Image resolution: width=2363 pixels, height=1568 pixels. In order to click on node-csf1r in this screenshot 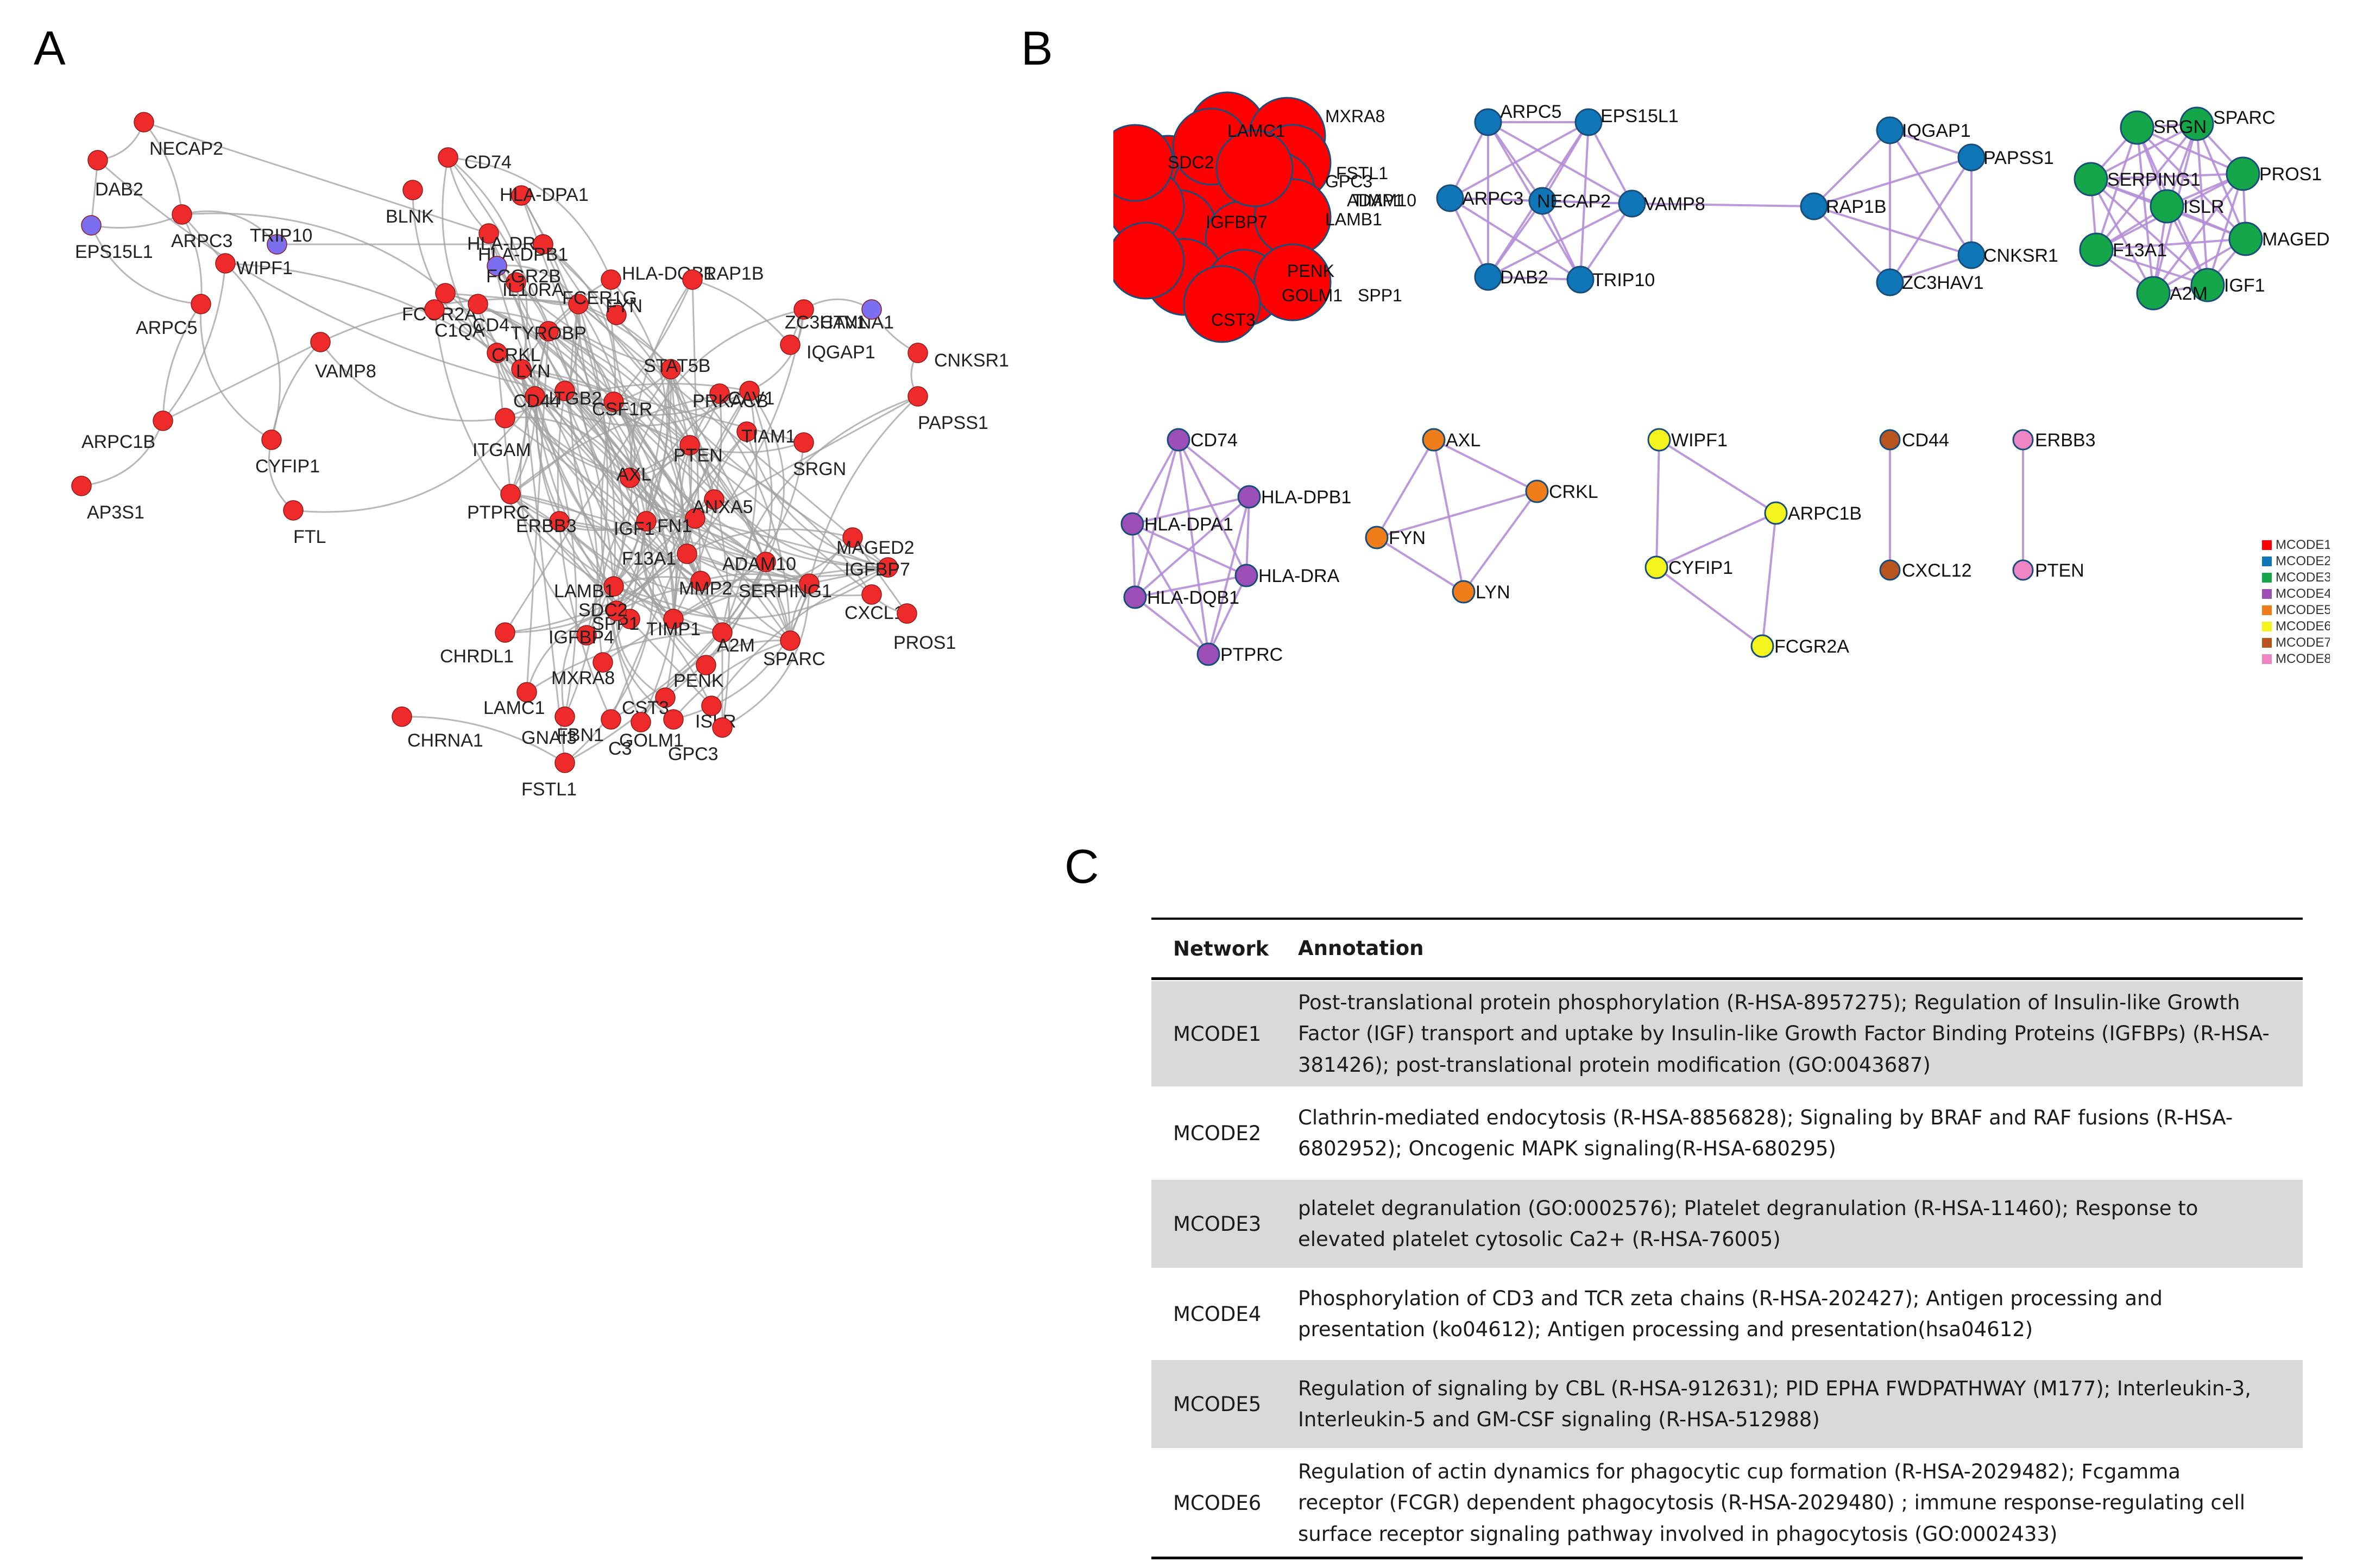, I will do `click(613, 401)`.